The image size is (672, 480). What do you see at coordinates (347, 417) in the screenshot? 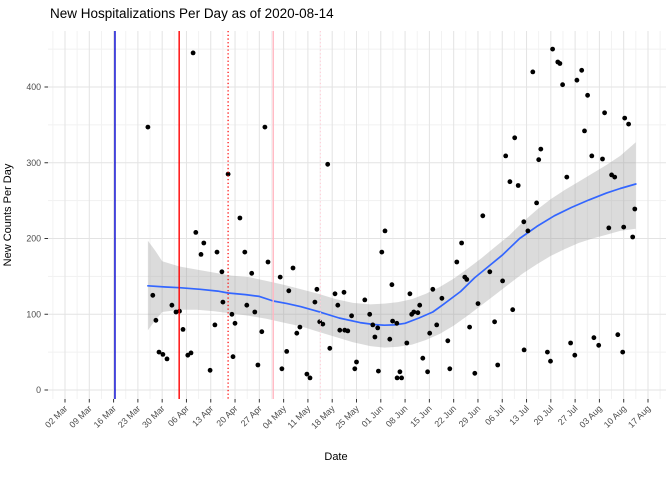
I see `svg-text: 25 May` at bounding box center [347, 417].